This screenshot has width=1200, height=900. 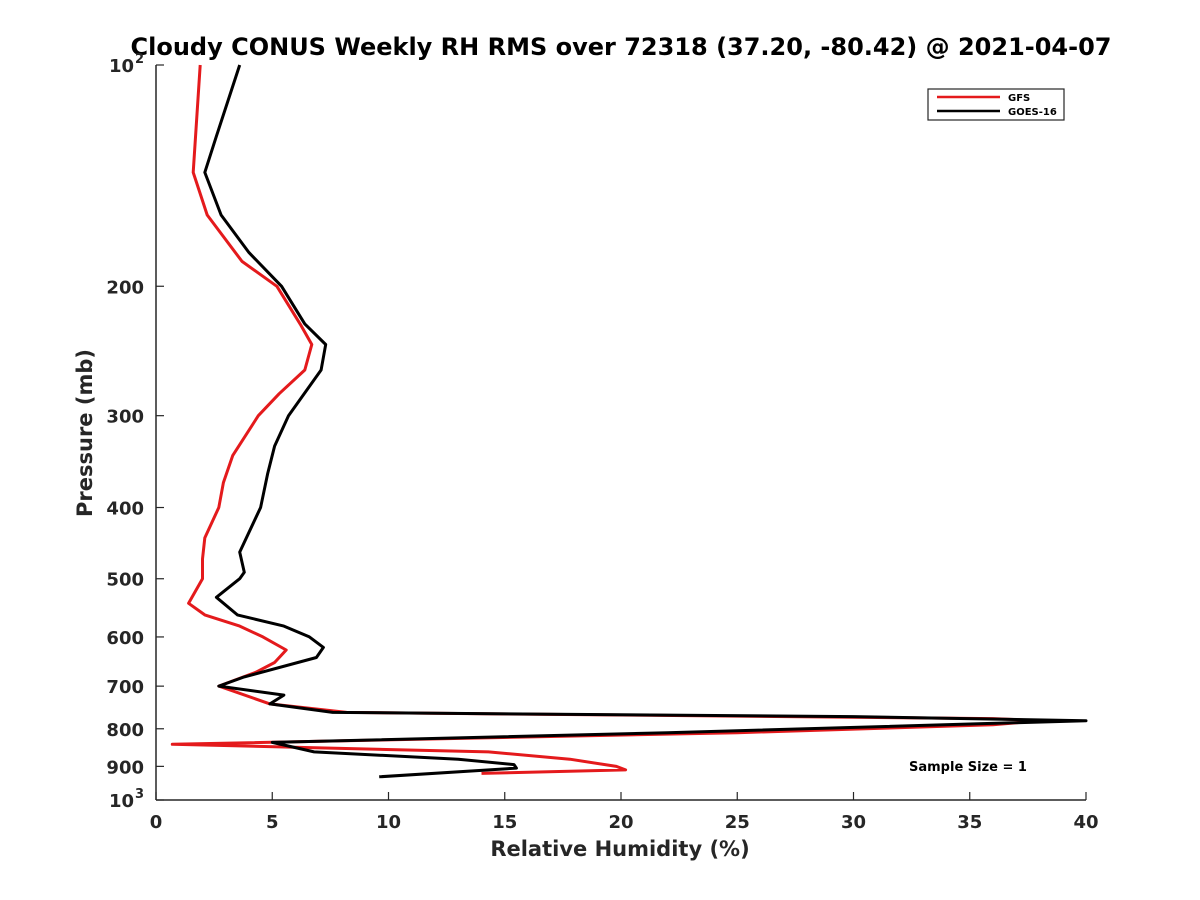 I want to click on y-tick-label-power: 10 3, so click(x=126, y=799).